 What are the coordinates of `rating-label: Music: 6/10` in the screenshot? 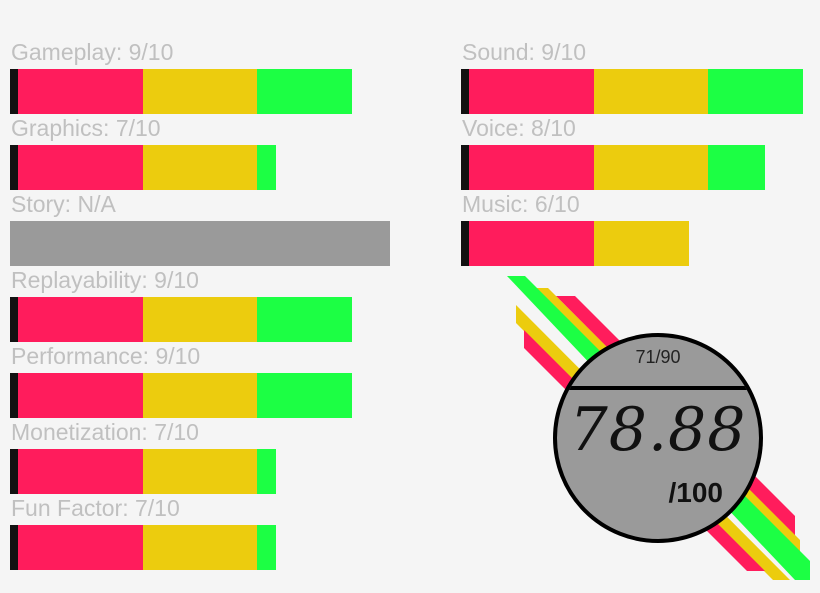 It's located at (521, 204).